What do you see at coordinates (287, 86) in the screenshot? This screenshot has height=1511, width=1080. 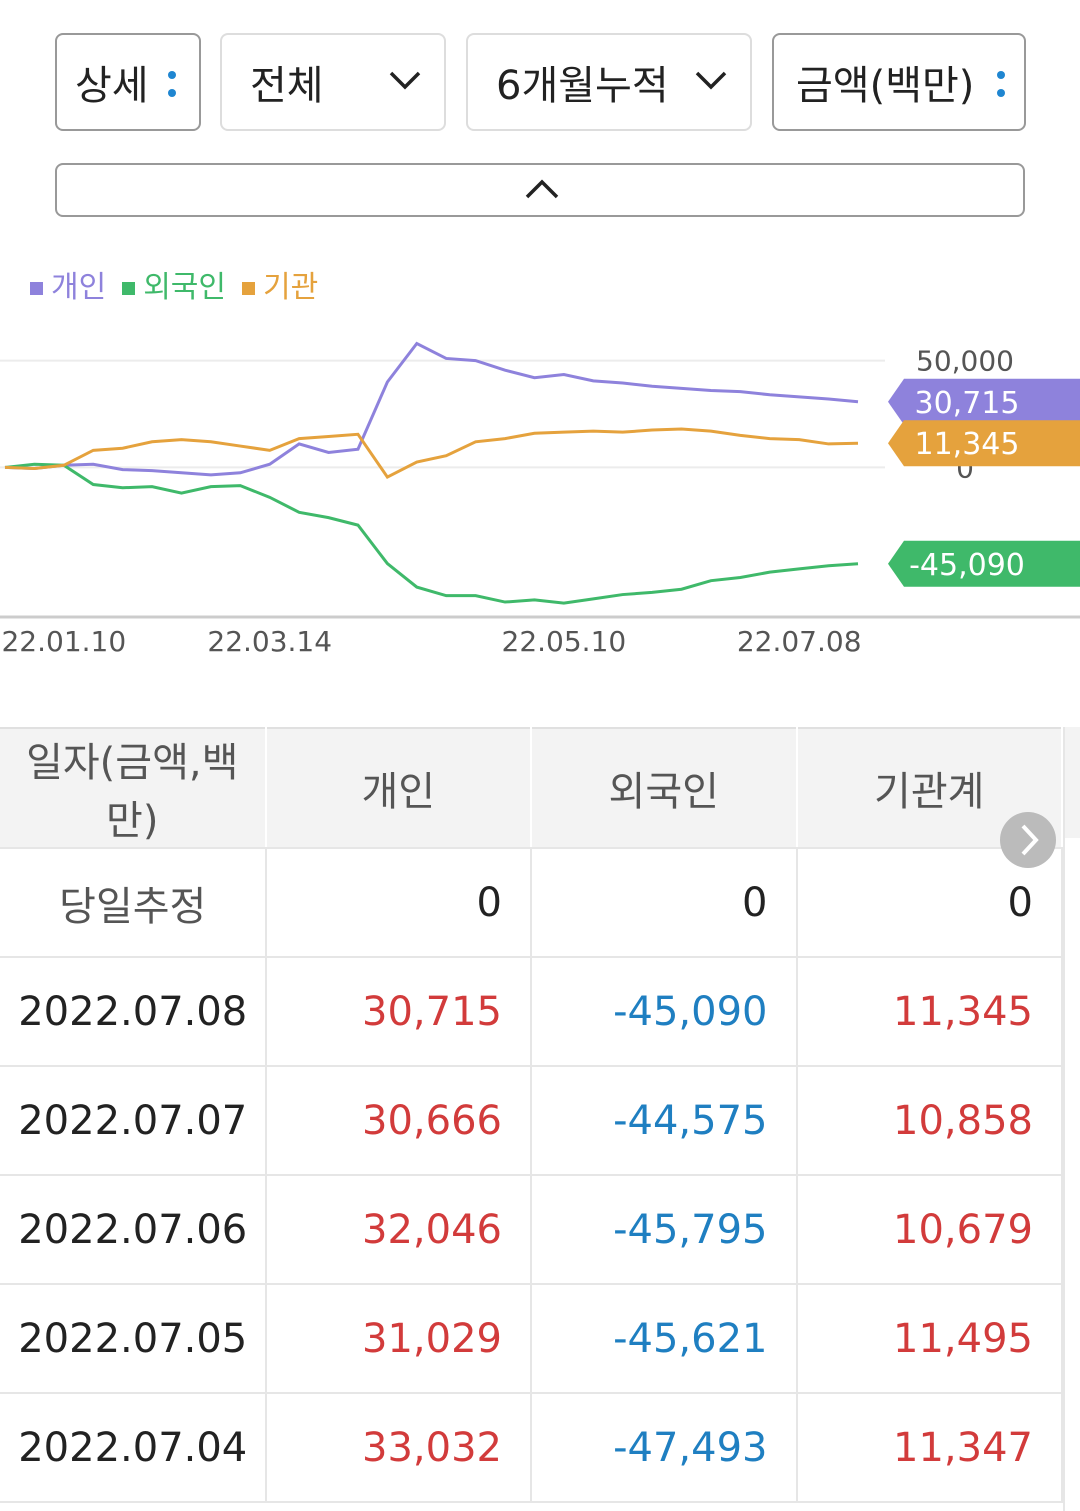 I see `scope-label: 전체` at bounding box center [287, 86].